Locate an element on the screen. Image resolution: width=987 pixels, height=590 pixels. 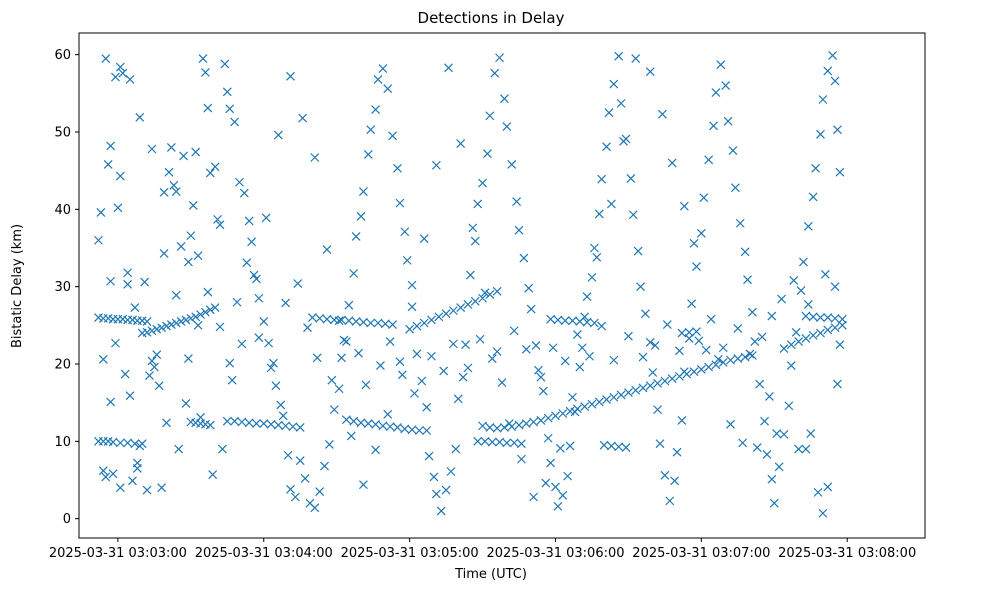
y-tick-label: 0 is located at coordinates (67, 519).